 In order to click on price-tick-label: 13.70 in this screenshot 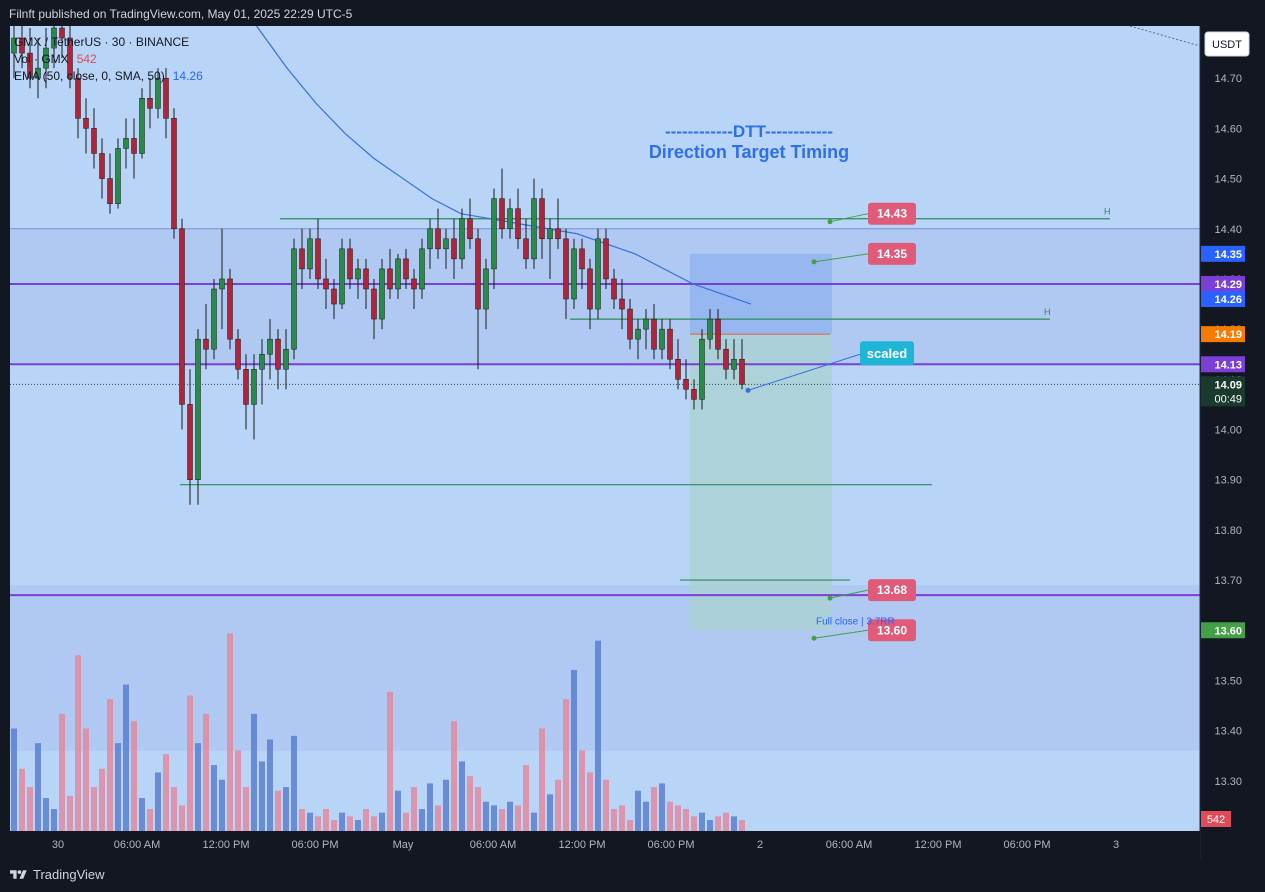, I will do `click(1228, 581)`.